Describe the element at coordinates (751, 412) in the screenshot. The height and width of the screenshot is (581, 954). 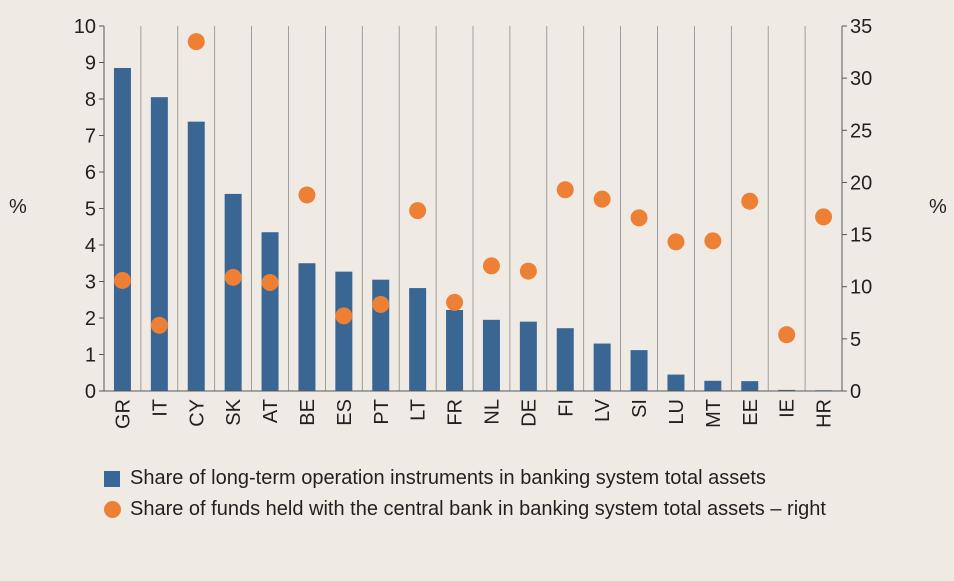
I see `x-tick-label: EE` at that location.